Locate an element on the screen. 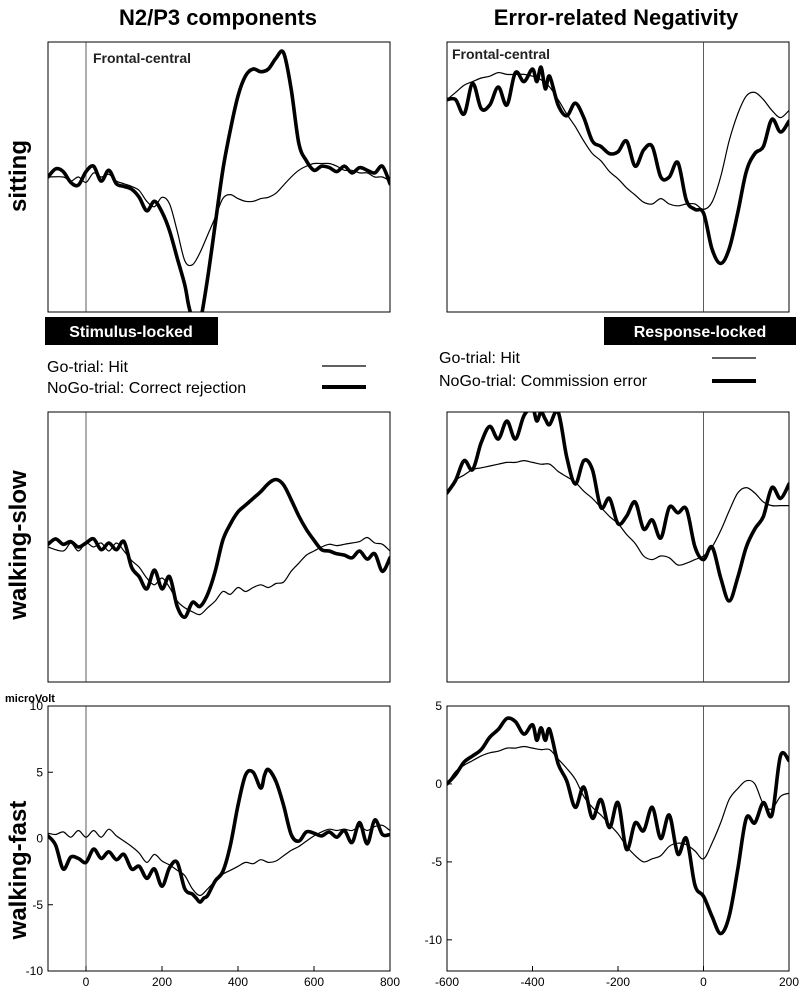 Image resolution: width=800 pixels, height=993 pixels. panel-walking-slow-stimulus-locked is located at coordinates (219, 547).